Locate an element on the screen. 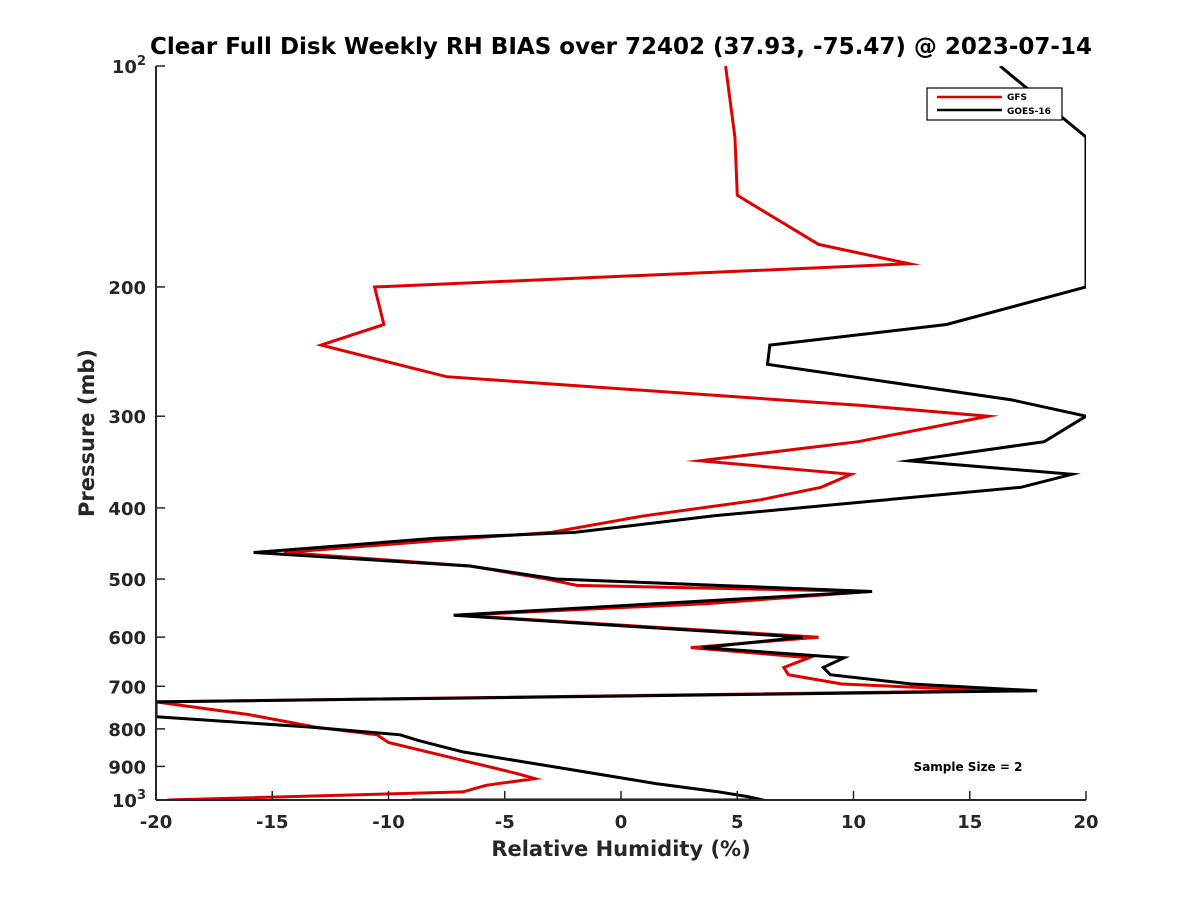 Image resolution: width=1200 pixels, height=900 pixels. x-tick-label: 15 is located at coordinates (969, 822).